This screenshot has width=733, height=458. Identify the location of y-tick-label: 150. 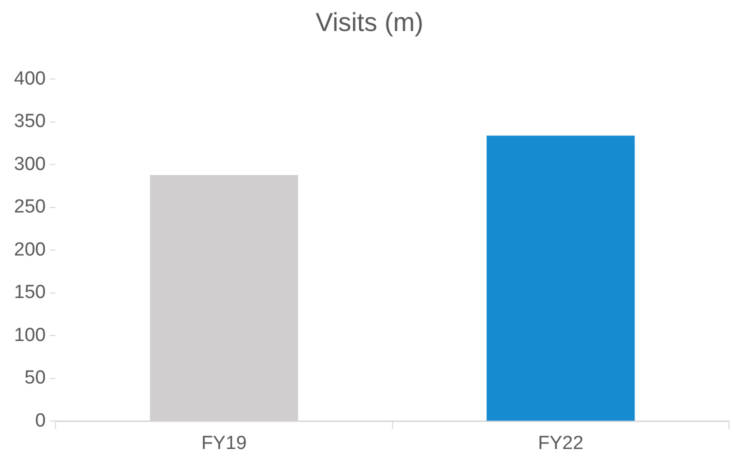
(30, 293).